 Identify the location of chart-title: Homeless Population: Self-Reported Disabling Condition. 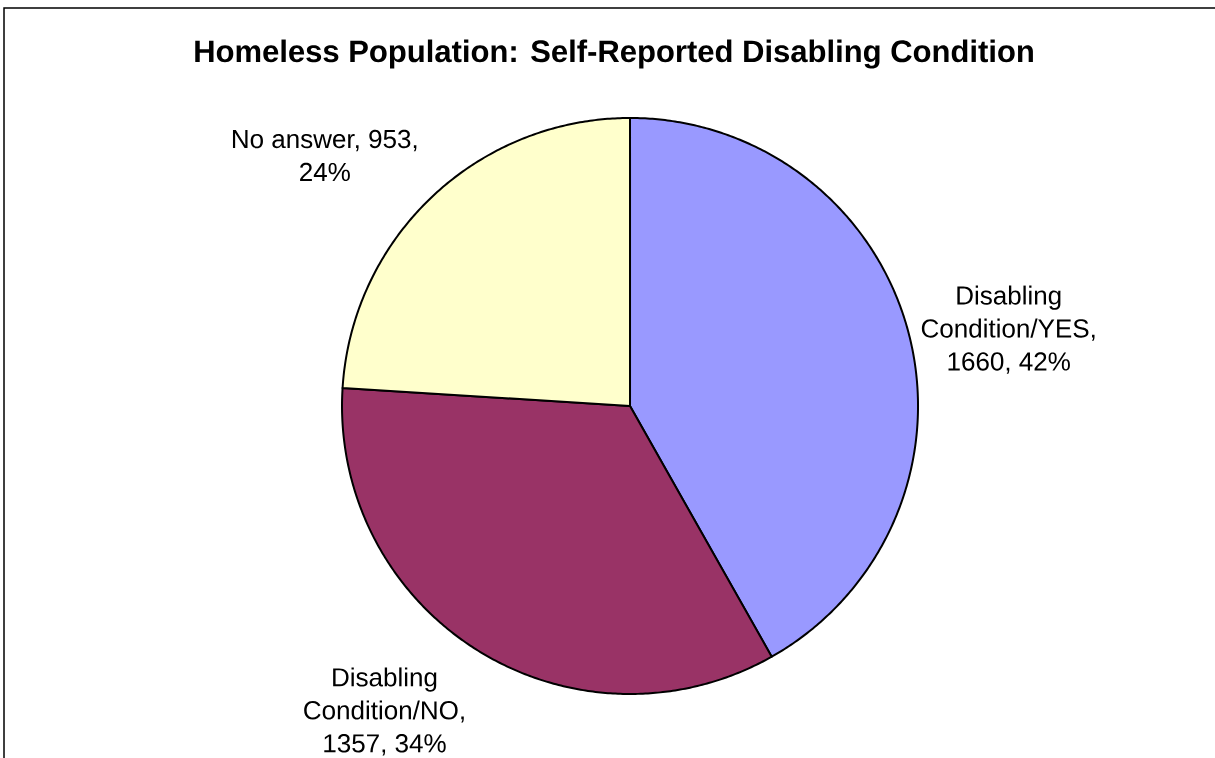
(614, 54).